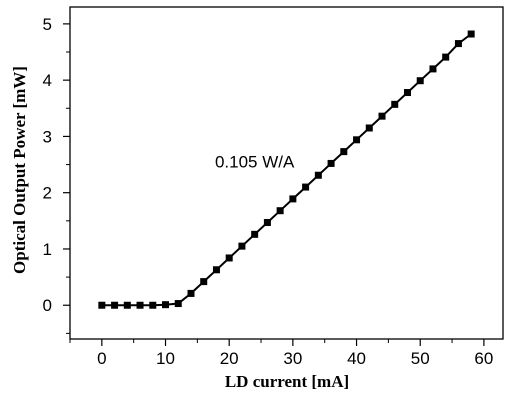 This screenshot has width=506, height=394. I want to click on y-axis: 0 1 2 3 4 5, so click(56, 174).